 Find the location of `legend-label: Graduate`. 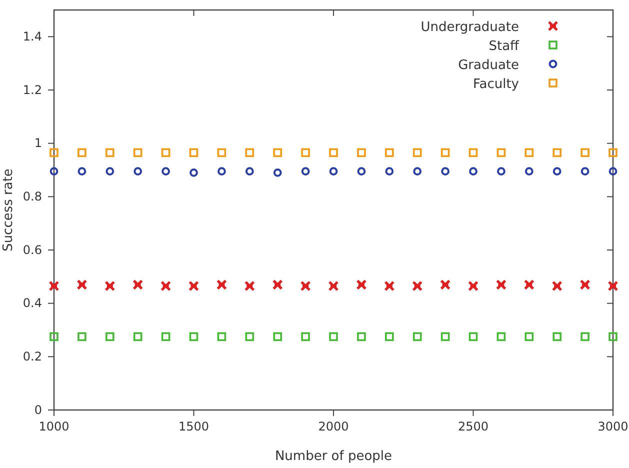

legend-label: Graduate is located at coordinates (488, 65).